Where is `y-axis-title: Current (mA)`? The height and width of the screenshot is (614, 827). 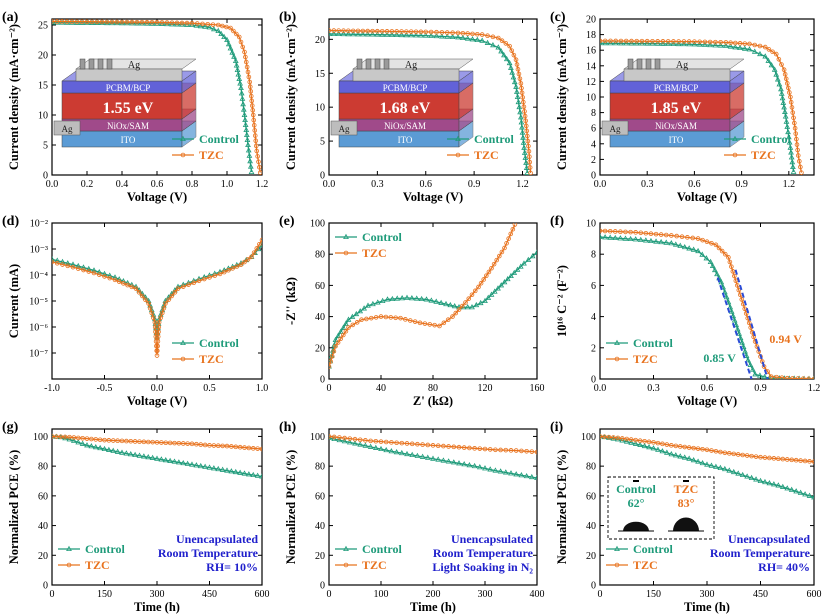
y-axis-title: Current (mA) is located at coordinates (14, 301).